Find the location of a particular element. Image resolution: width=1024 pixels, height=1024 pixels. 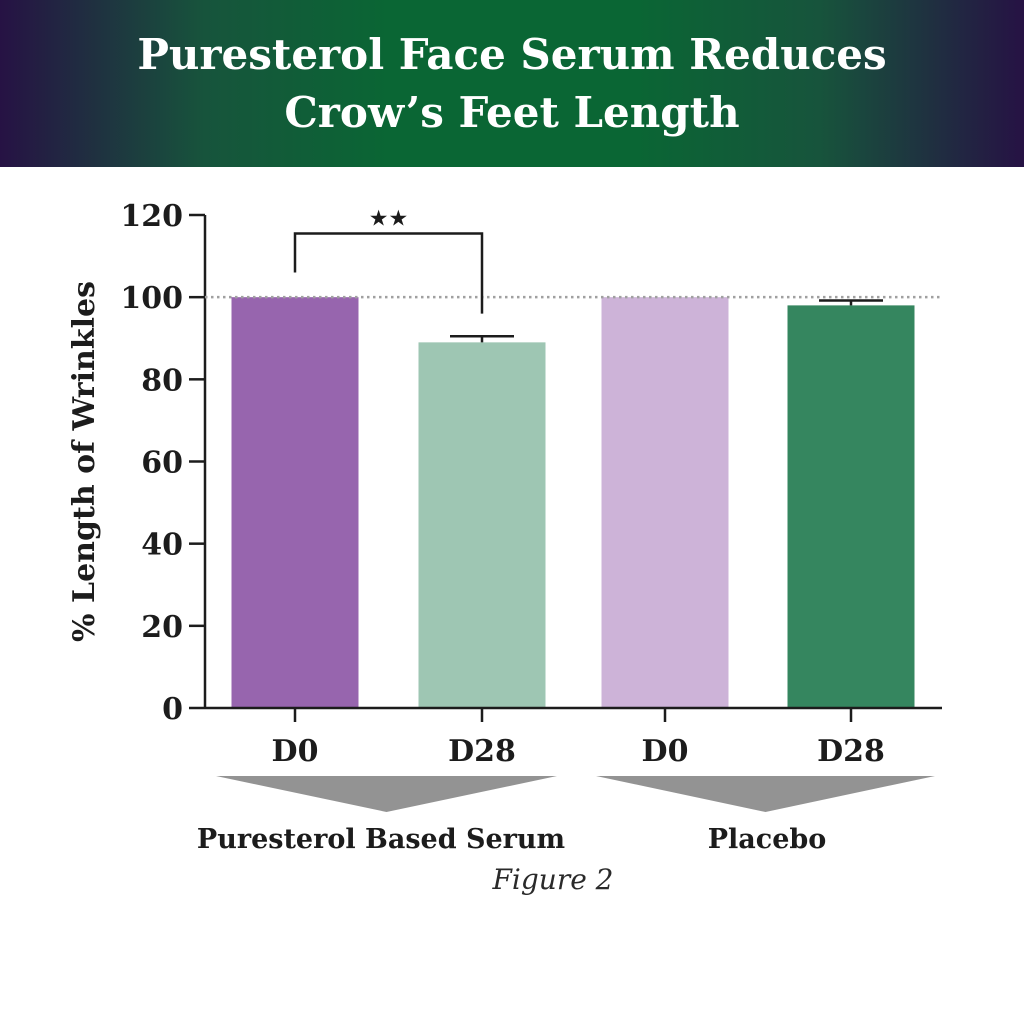

y-tick-label: 100 is located at coordinates (151, 298).